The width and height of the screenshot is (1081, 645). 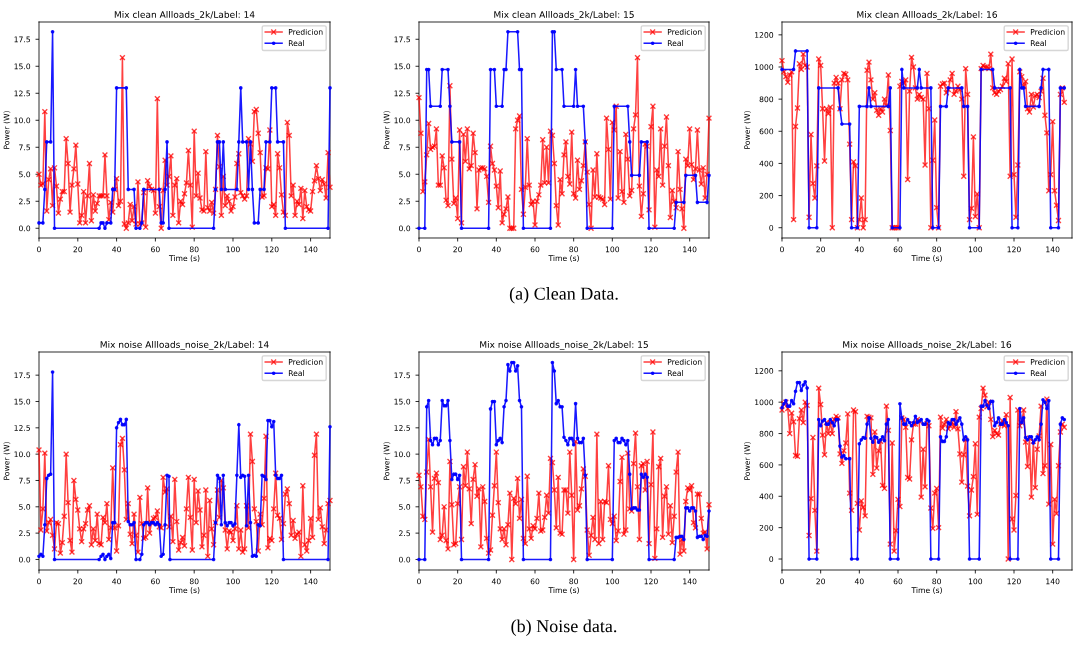 What do you see at coordinates (563, 295) in the screenshot?
I see `text: (a) Clean Data.` at bounding box center [563, 295].